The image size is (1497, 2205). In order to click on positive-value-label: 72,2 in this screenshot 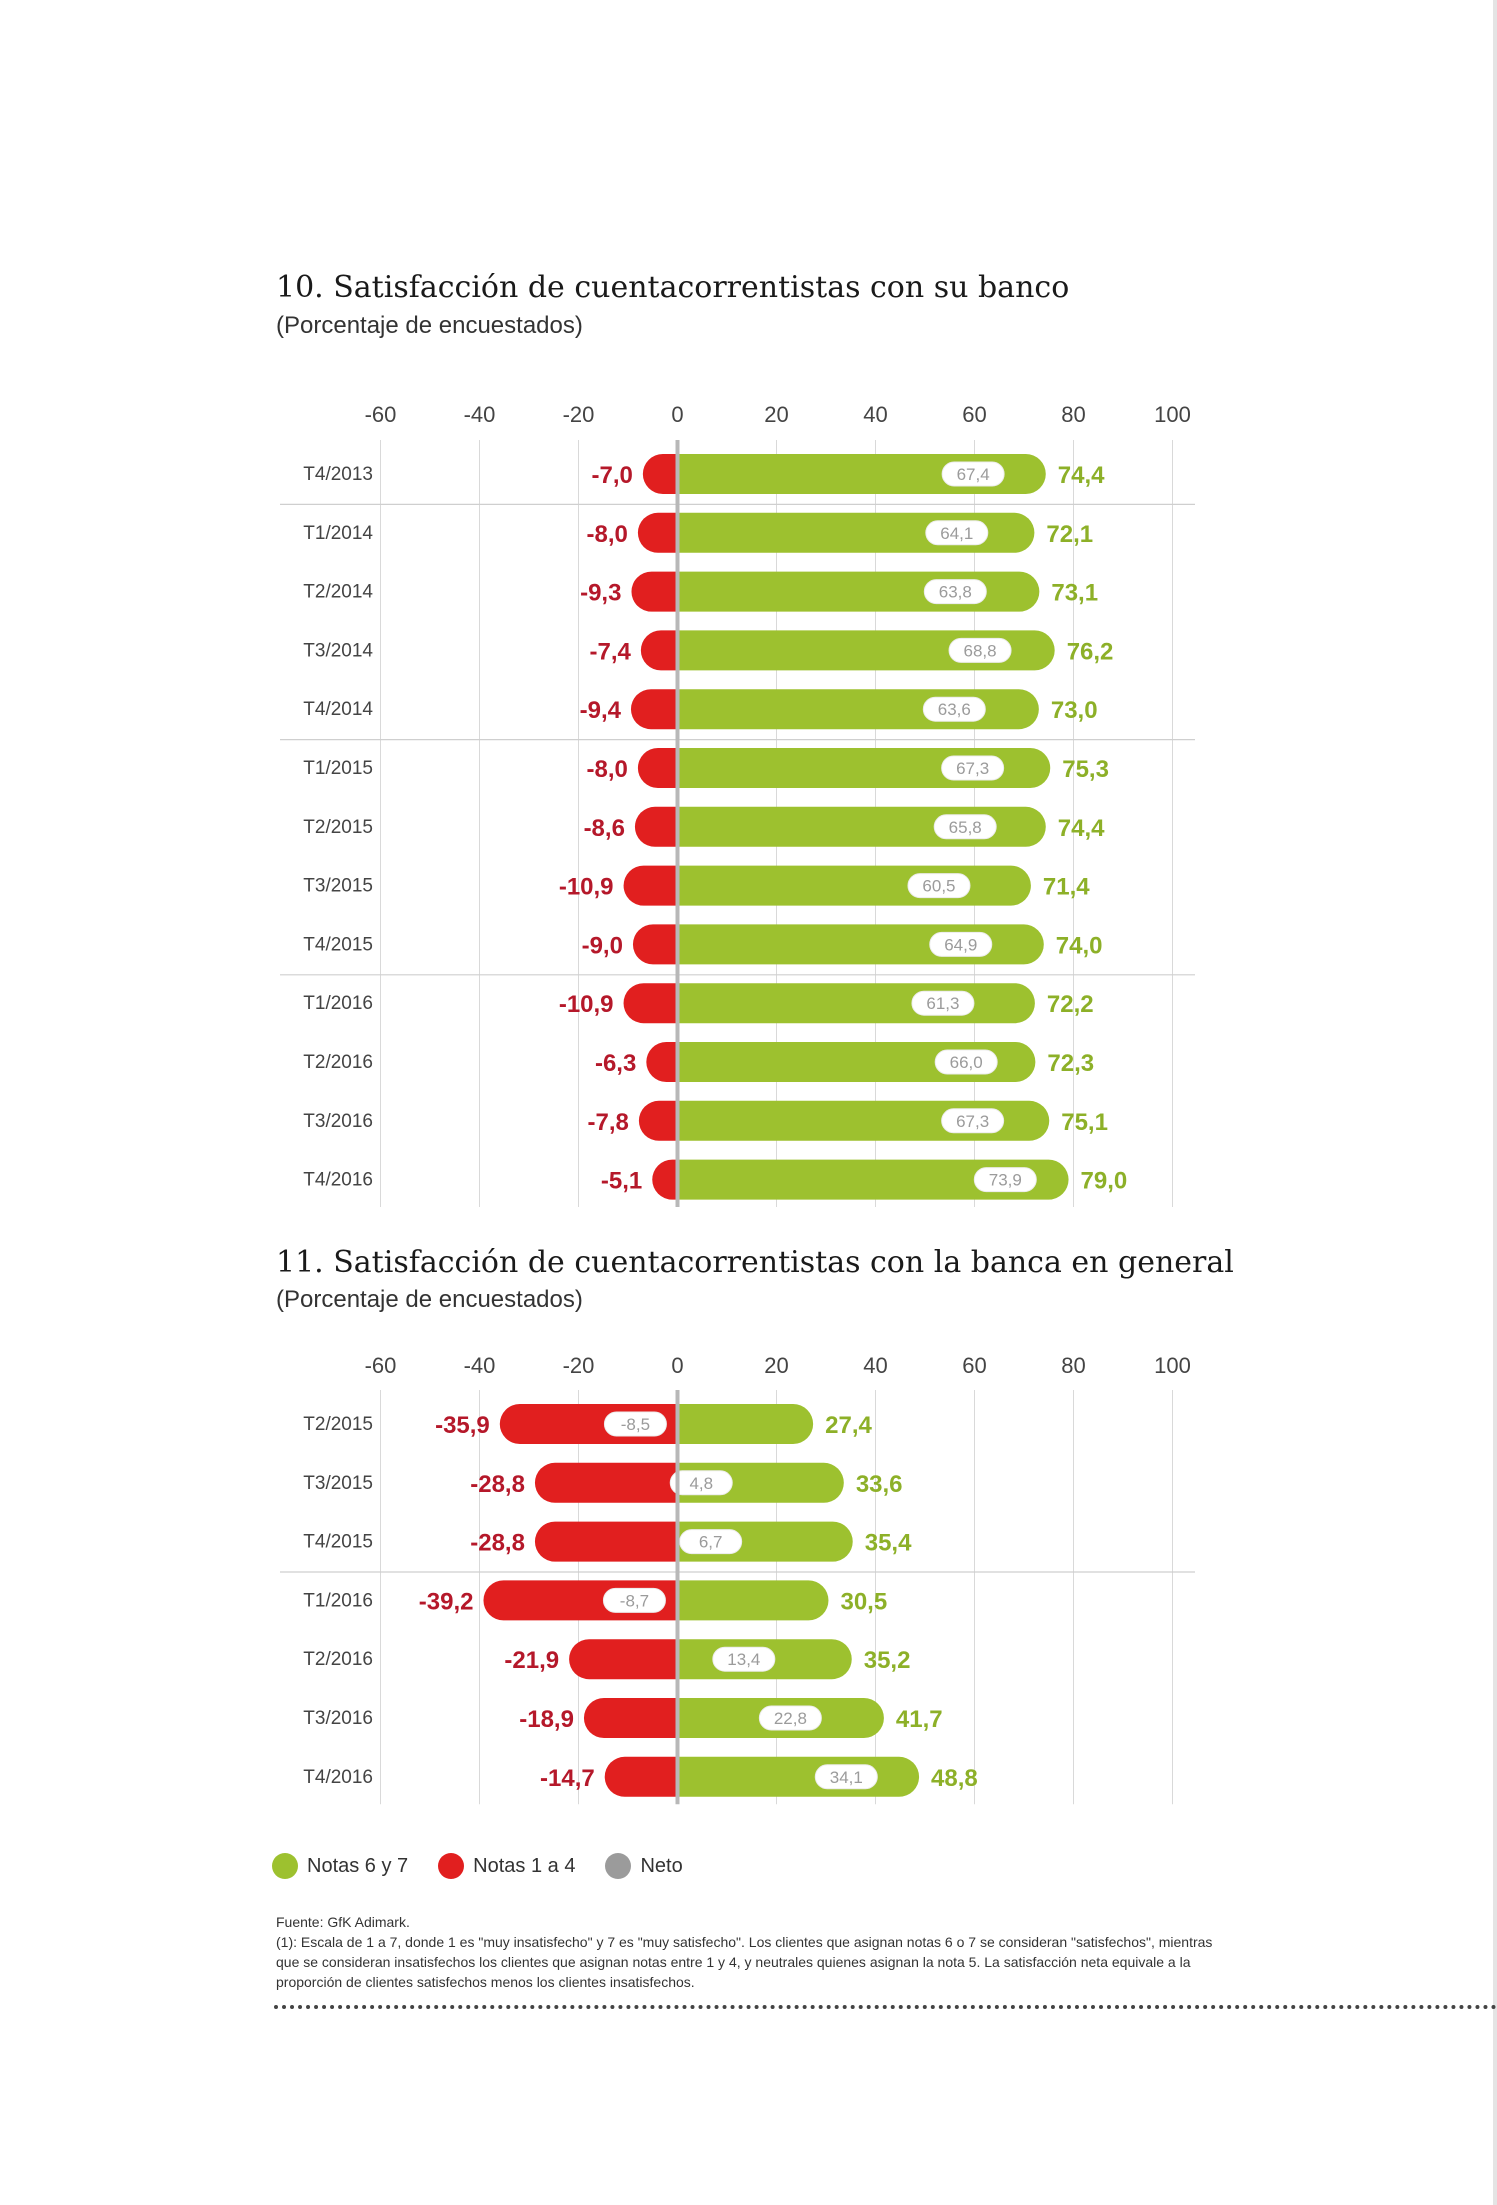, I will do `click(1070, 1004)`.